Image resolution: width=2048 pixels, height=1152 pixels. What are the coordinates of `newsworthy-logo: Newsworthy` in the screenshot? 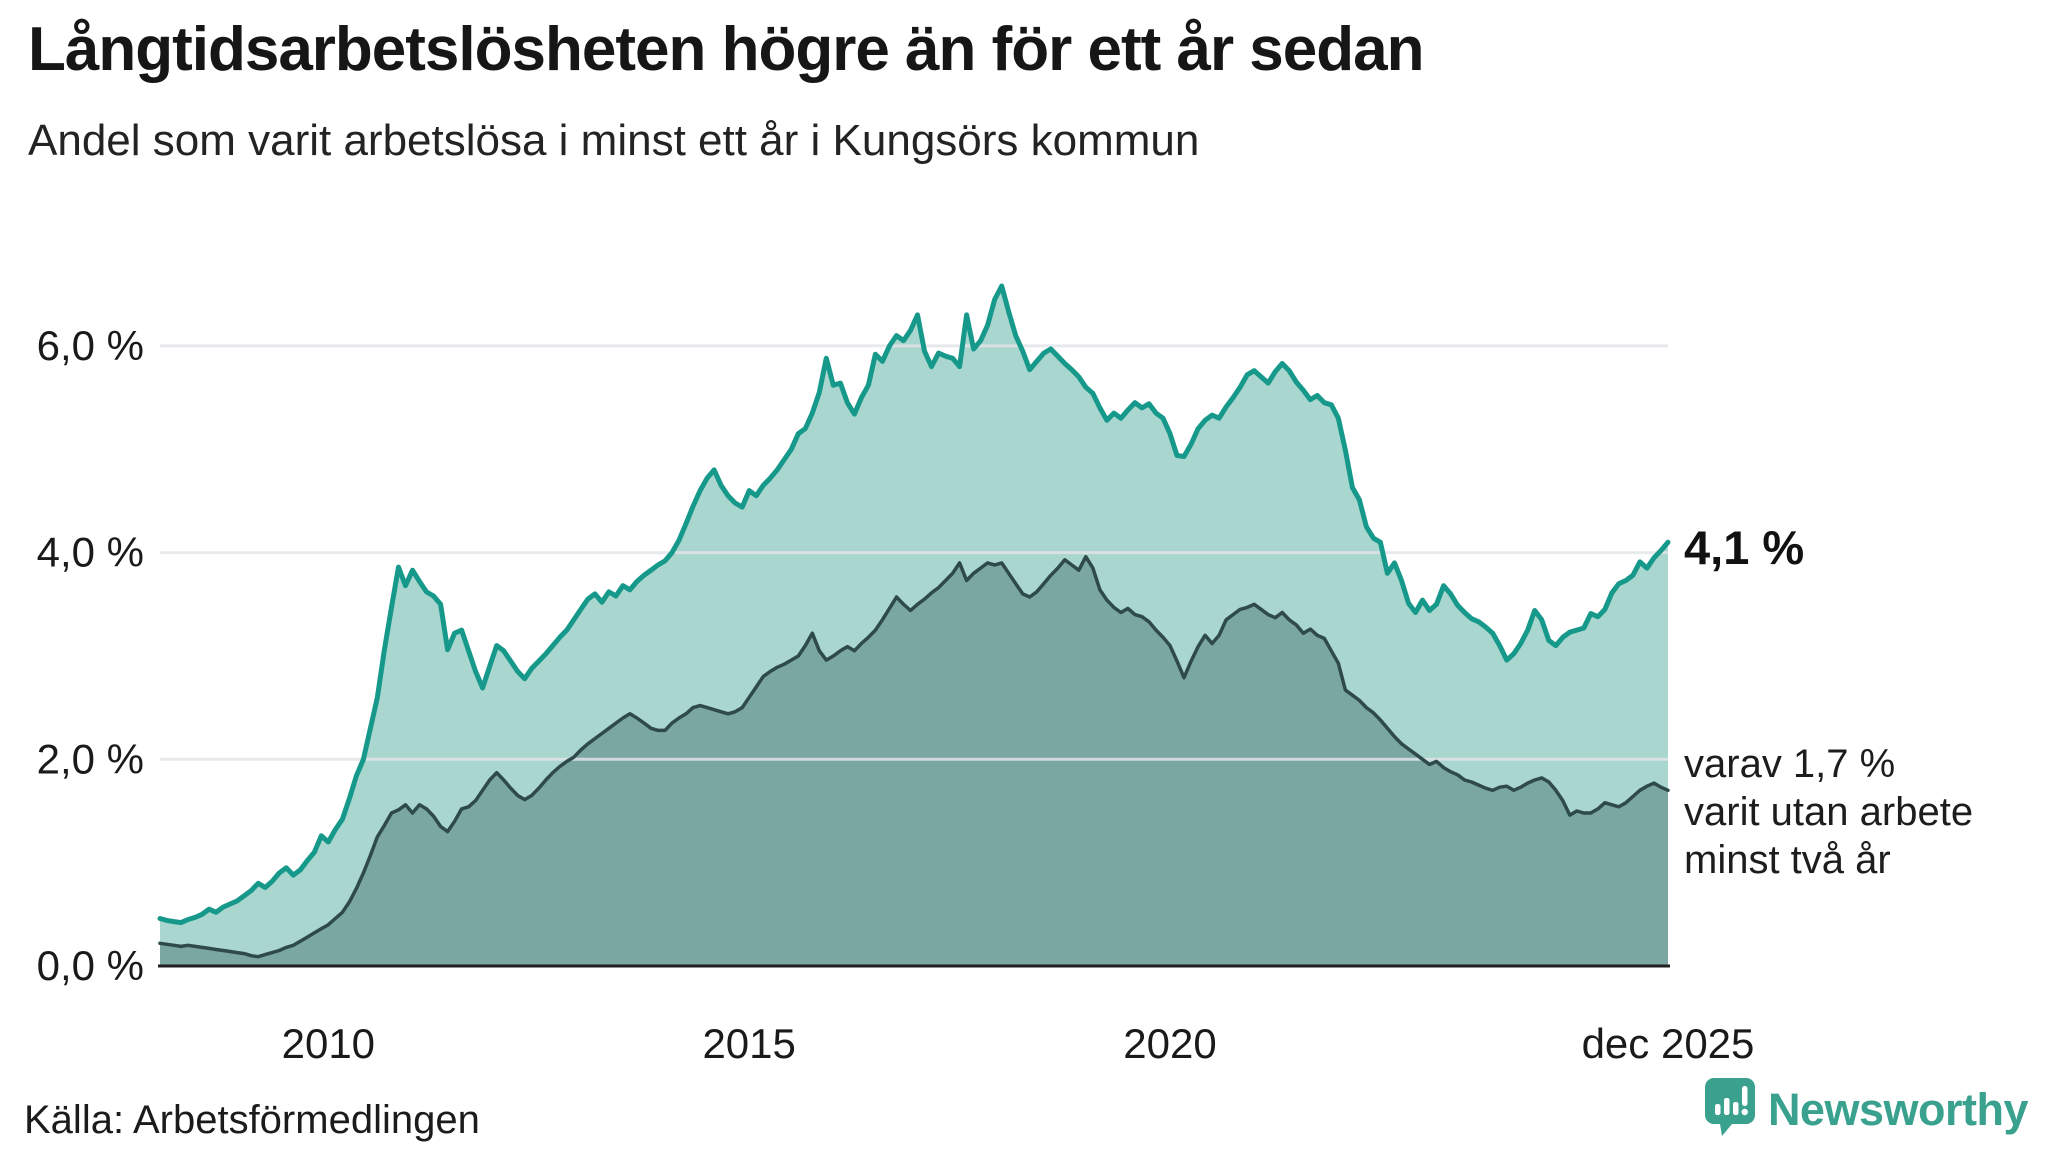 It's located at (1866, 1109).